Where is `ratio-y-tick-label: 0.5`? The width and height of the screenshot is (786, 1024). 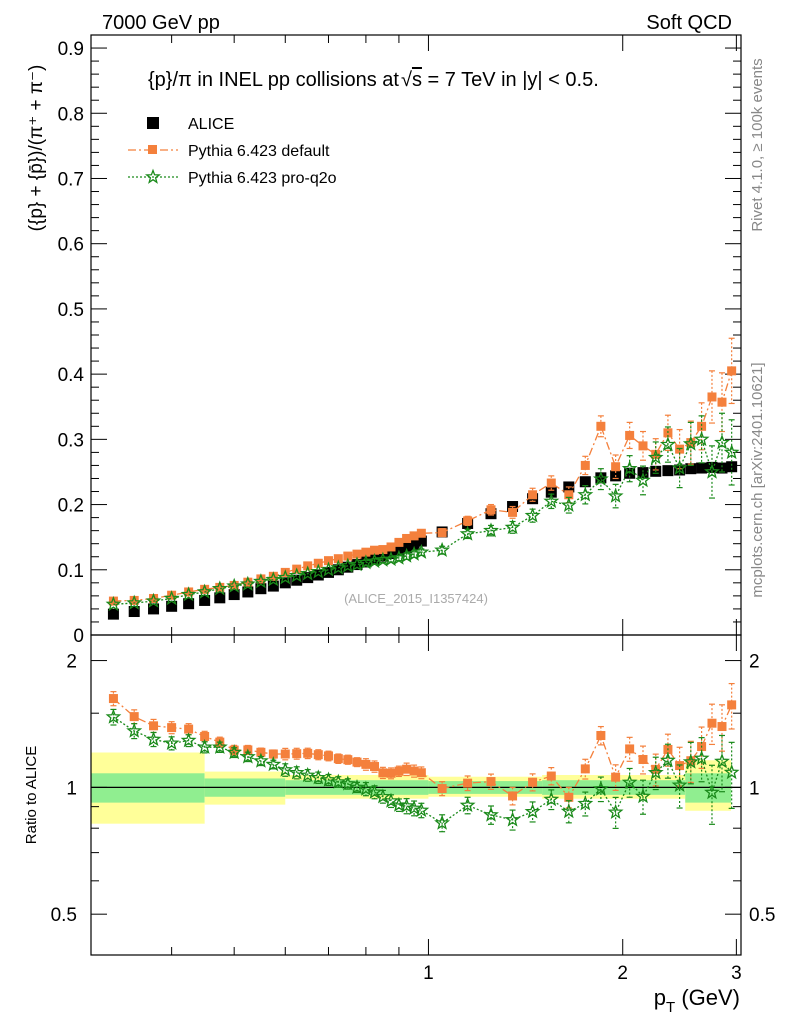
ratio-y-tick-label: 0.5 is located at coordinates (64, 915).